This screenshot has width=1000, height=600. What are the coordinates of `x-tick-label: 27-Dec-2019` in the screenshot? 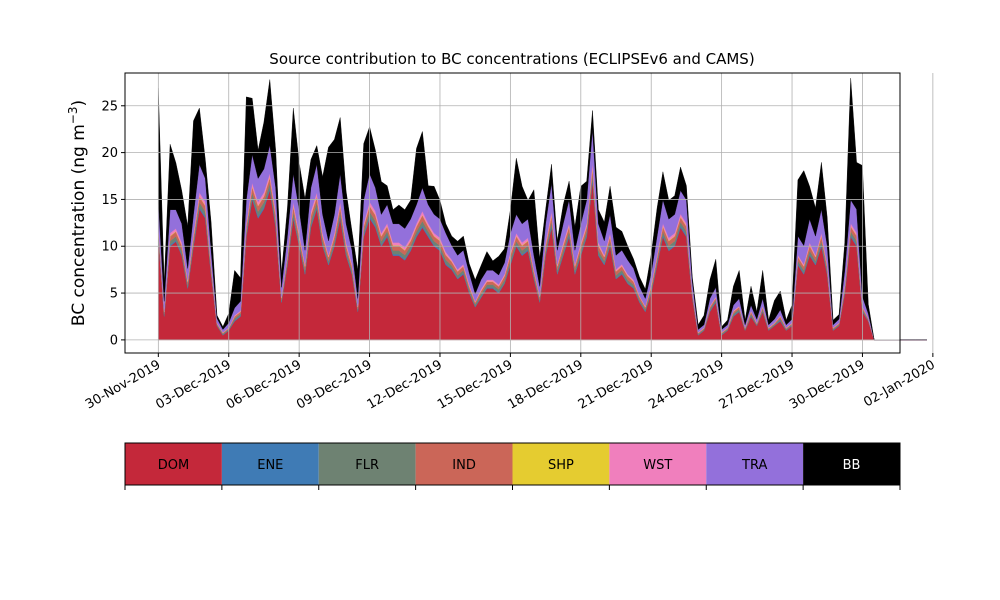 It's located at (757, 384).